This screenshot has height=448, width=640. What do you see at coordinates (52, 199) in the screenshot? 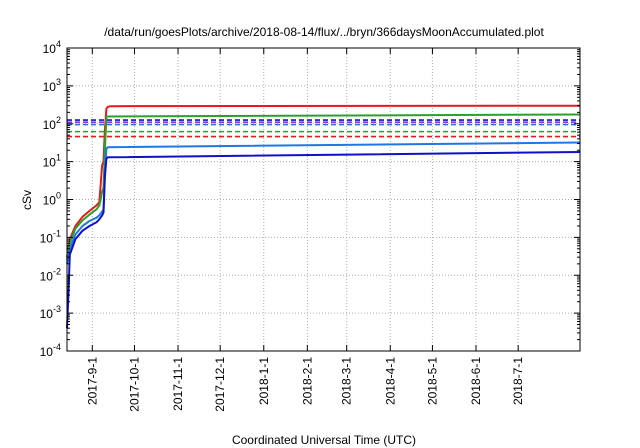
I see `y-tick-label: 10⁰` at bounding box center [52, 199].